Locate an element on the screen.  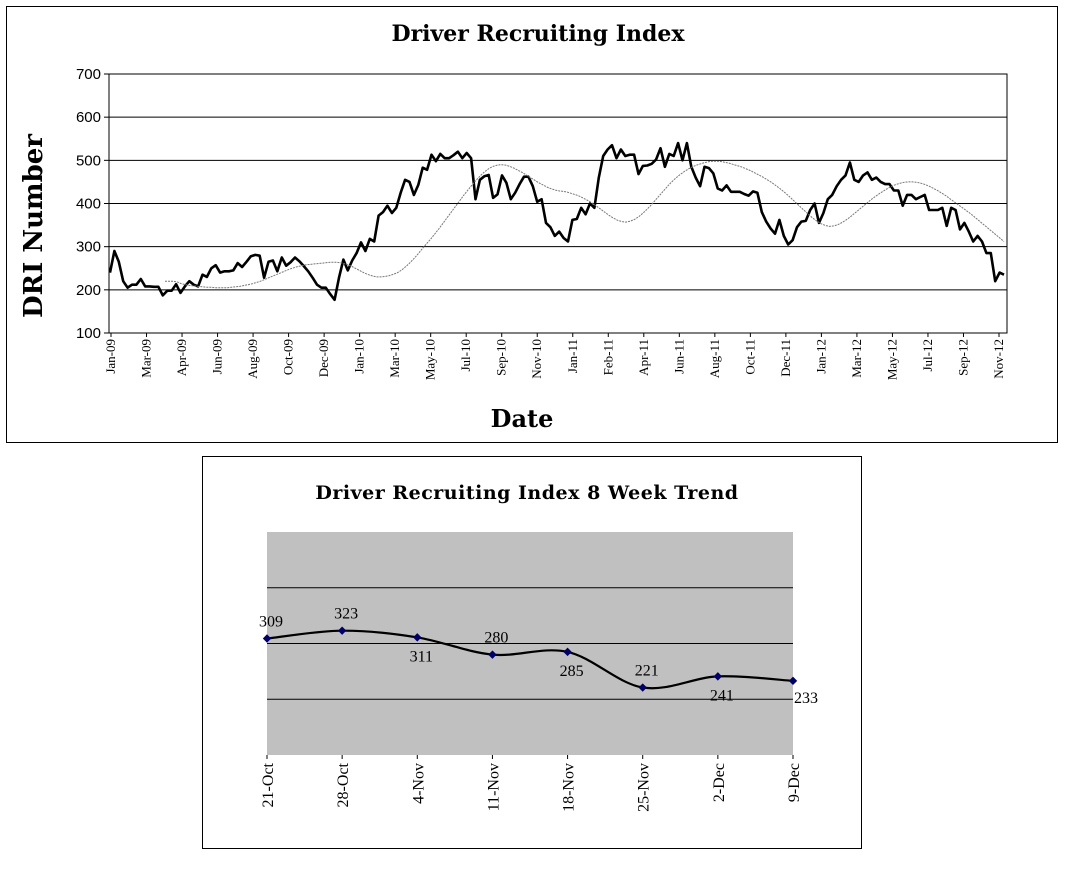
x-tick-label: Oct-09 is located at coordinates (288, 357).